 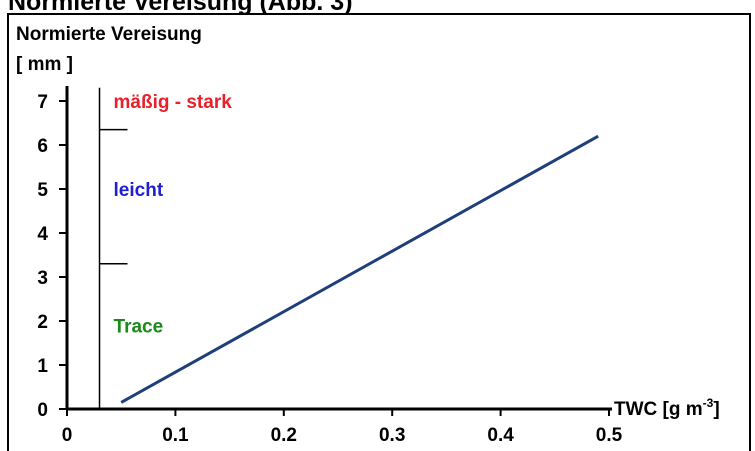 I want to click on y-tick-label: 4, so click(x=42, y=234).